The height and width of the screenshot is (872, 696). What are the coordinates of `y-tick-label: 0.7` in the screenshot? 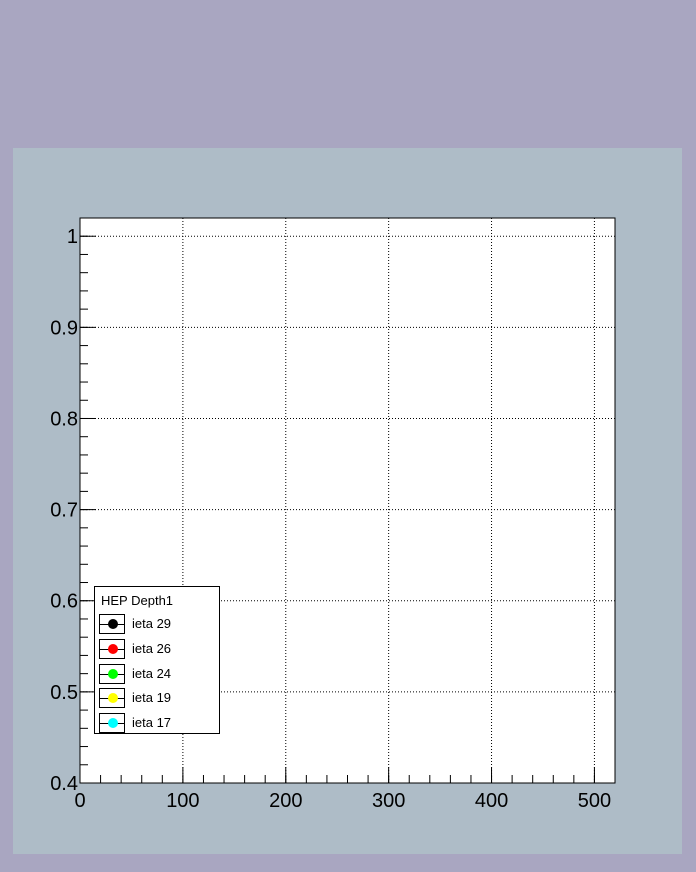 It's located at (64, 511).